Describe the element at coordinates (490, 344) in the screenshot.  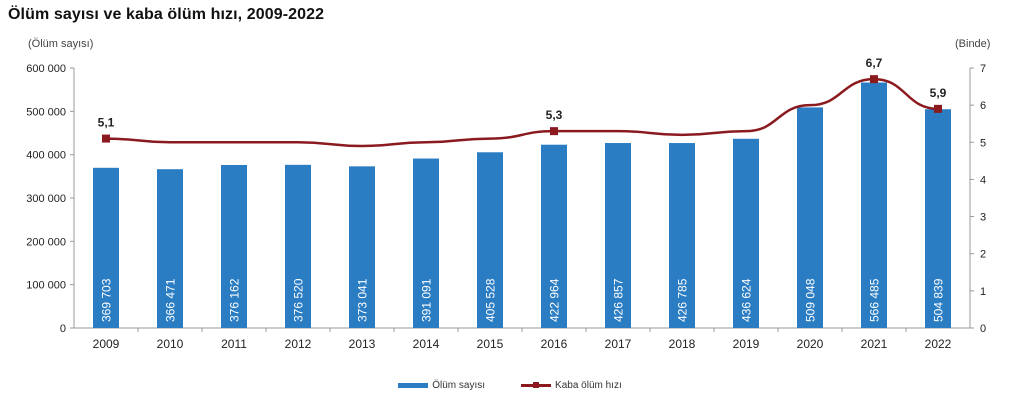
I see `x-tick-label: 2015` at that location.